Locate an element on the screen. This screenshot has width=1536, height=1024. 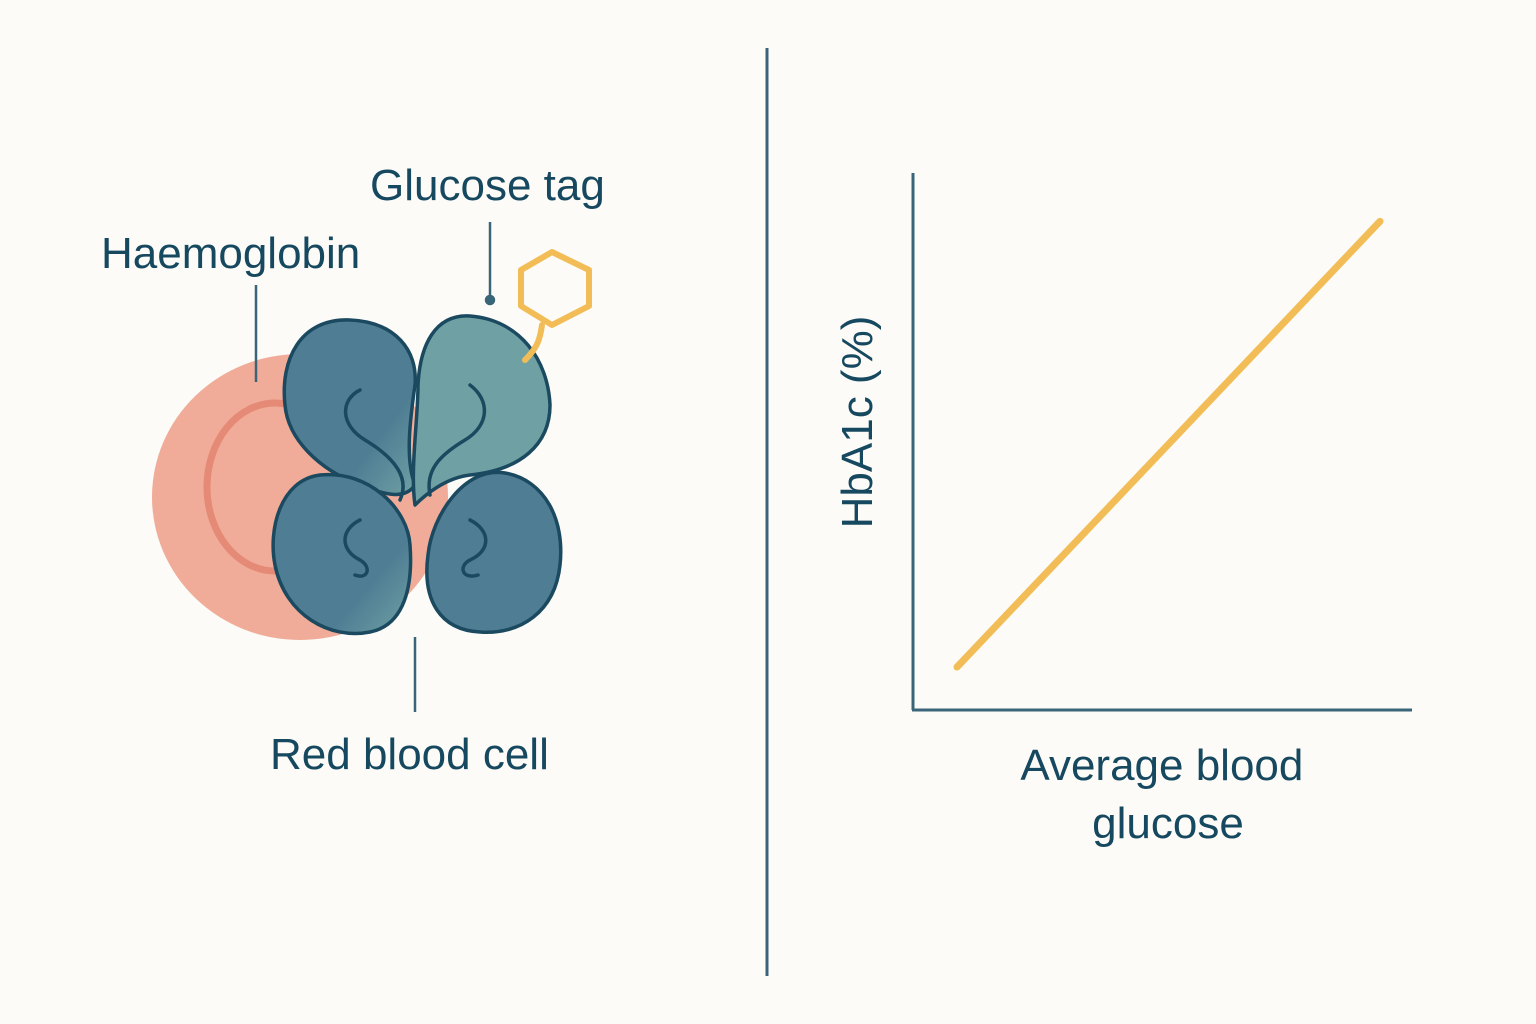
x-axis-label-line-2: glucose is located at coordinates (1168, 823).